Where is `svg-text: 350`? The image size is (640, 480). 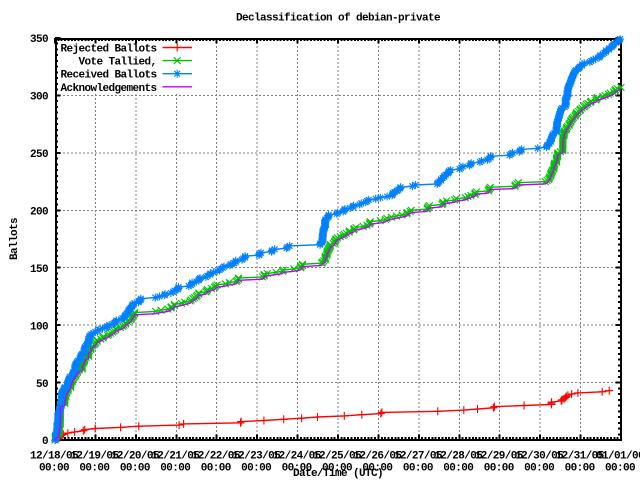 svg-text: 350 is located at coordinates (39, 40).